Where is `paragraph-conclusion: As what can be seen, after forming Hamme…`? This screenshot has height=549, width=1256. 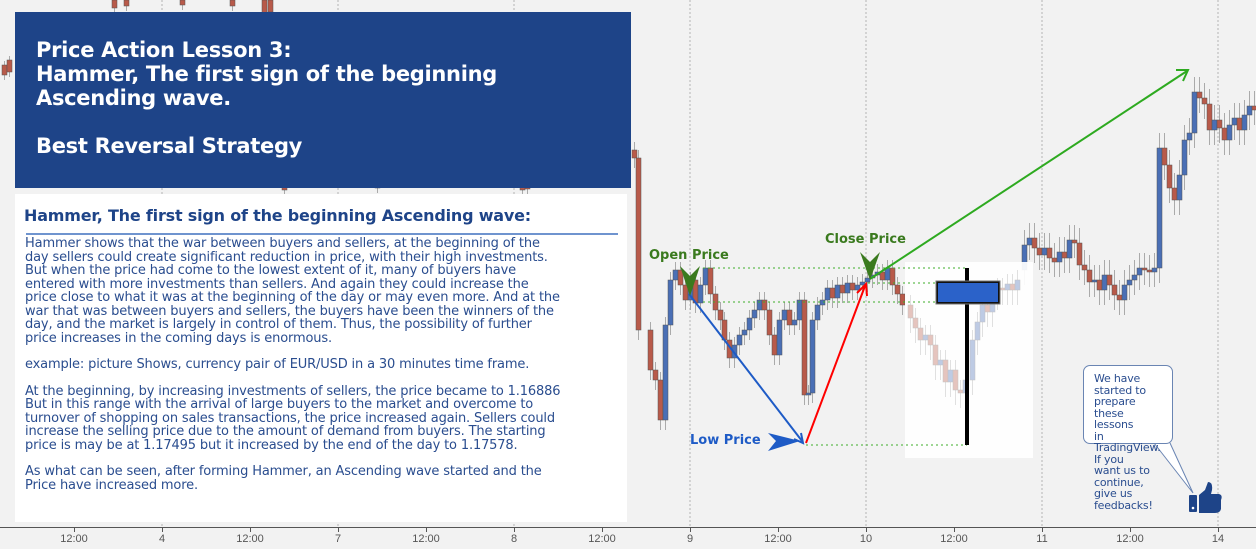
paragraph-conclusion: As what can be seen, after forming Hamme… is located at coordinates (283, 478).